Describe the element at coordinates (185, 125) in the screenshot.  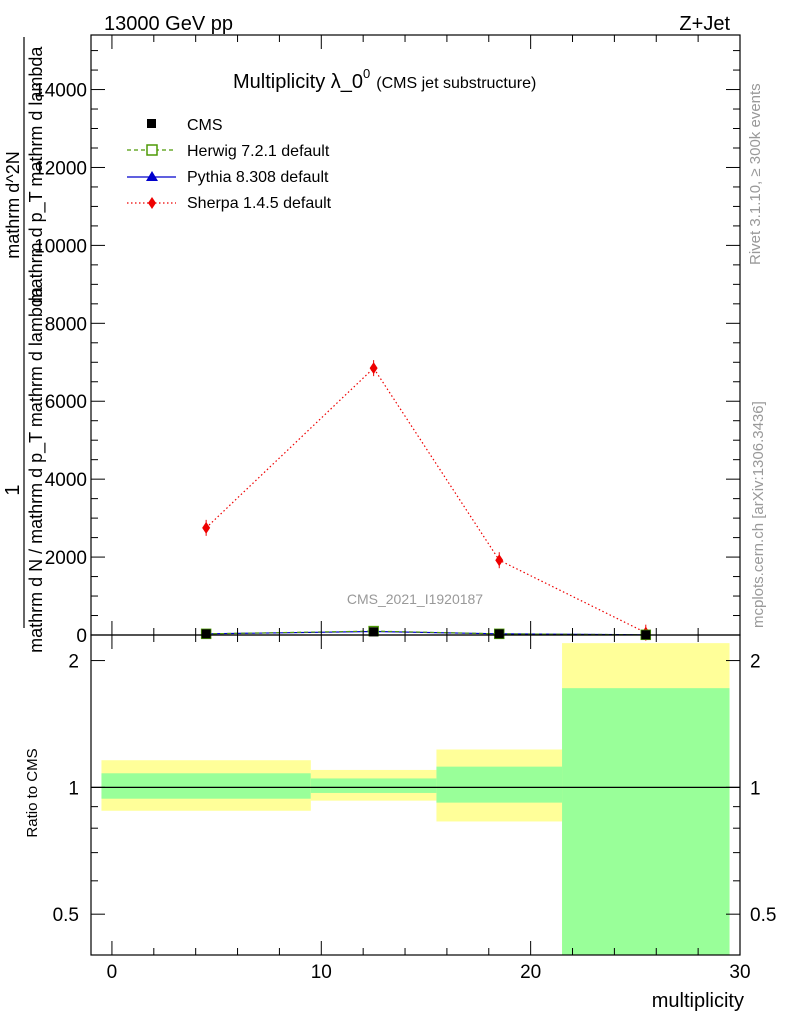
I see `legend-item-cms: CMS` at that location.